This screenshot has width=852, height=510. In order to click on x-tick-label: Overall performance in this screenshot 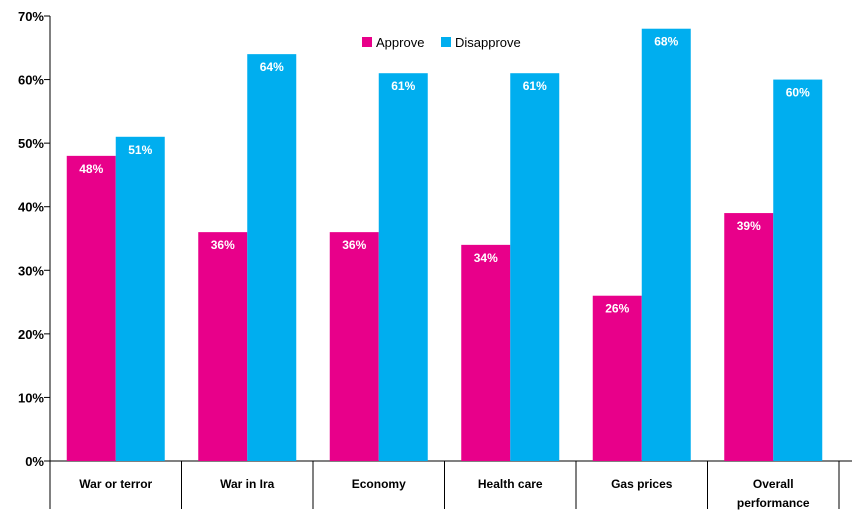, I will do `click(773, 493)`.